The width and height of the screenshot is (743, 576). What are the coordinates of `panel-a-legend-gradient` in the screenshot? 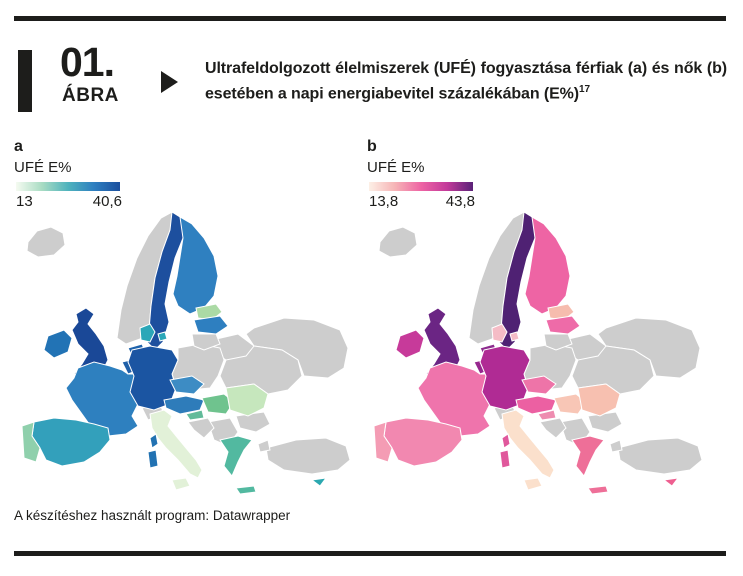 It's located at (68, 186).